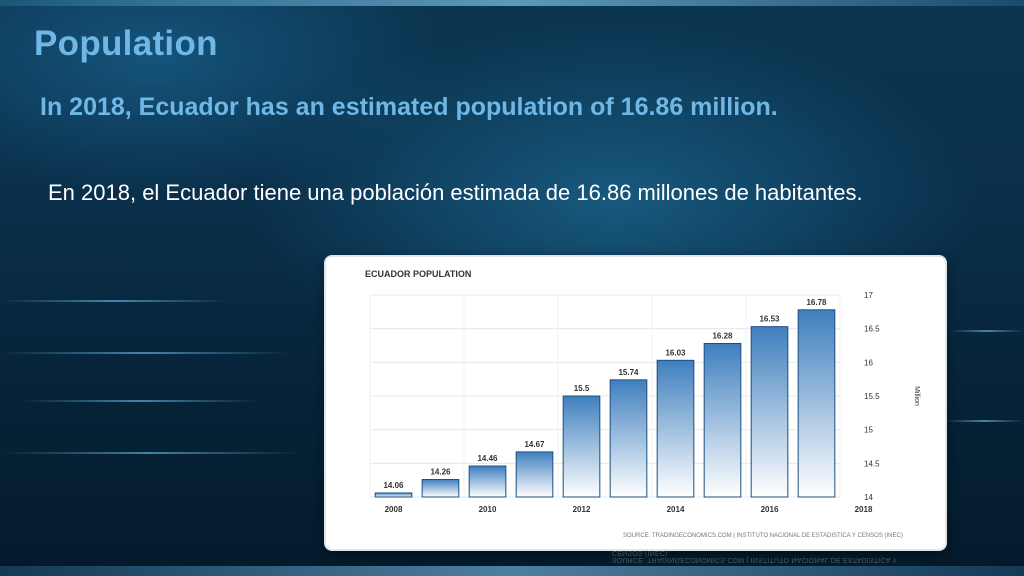  What do you see at coordinates (488, 509) in the screenshot?
I see `x-tick-label: 2010` at bounding box center [488, 509].